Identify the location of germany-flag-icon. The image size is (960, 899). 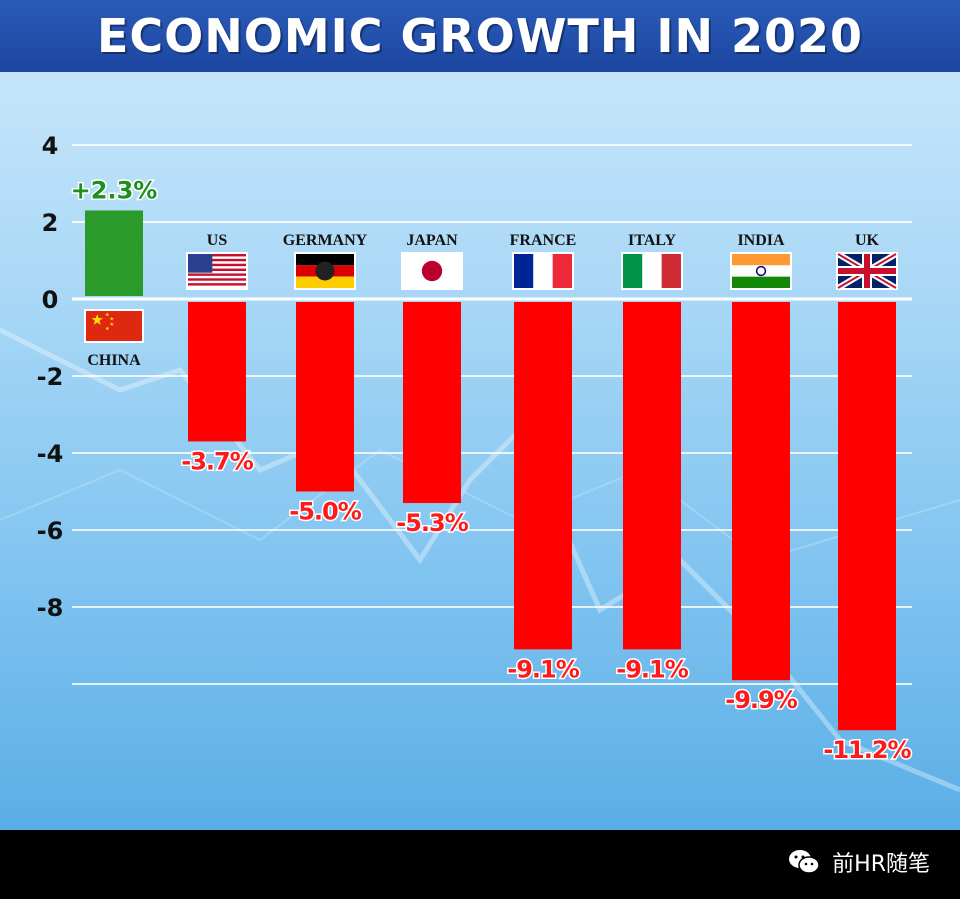
(325, 271).